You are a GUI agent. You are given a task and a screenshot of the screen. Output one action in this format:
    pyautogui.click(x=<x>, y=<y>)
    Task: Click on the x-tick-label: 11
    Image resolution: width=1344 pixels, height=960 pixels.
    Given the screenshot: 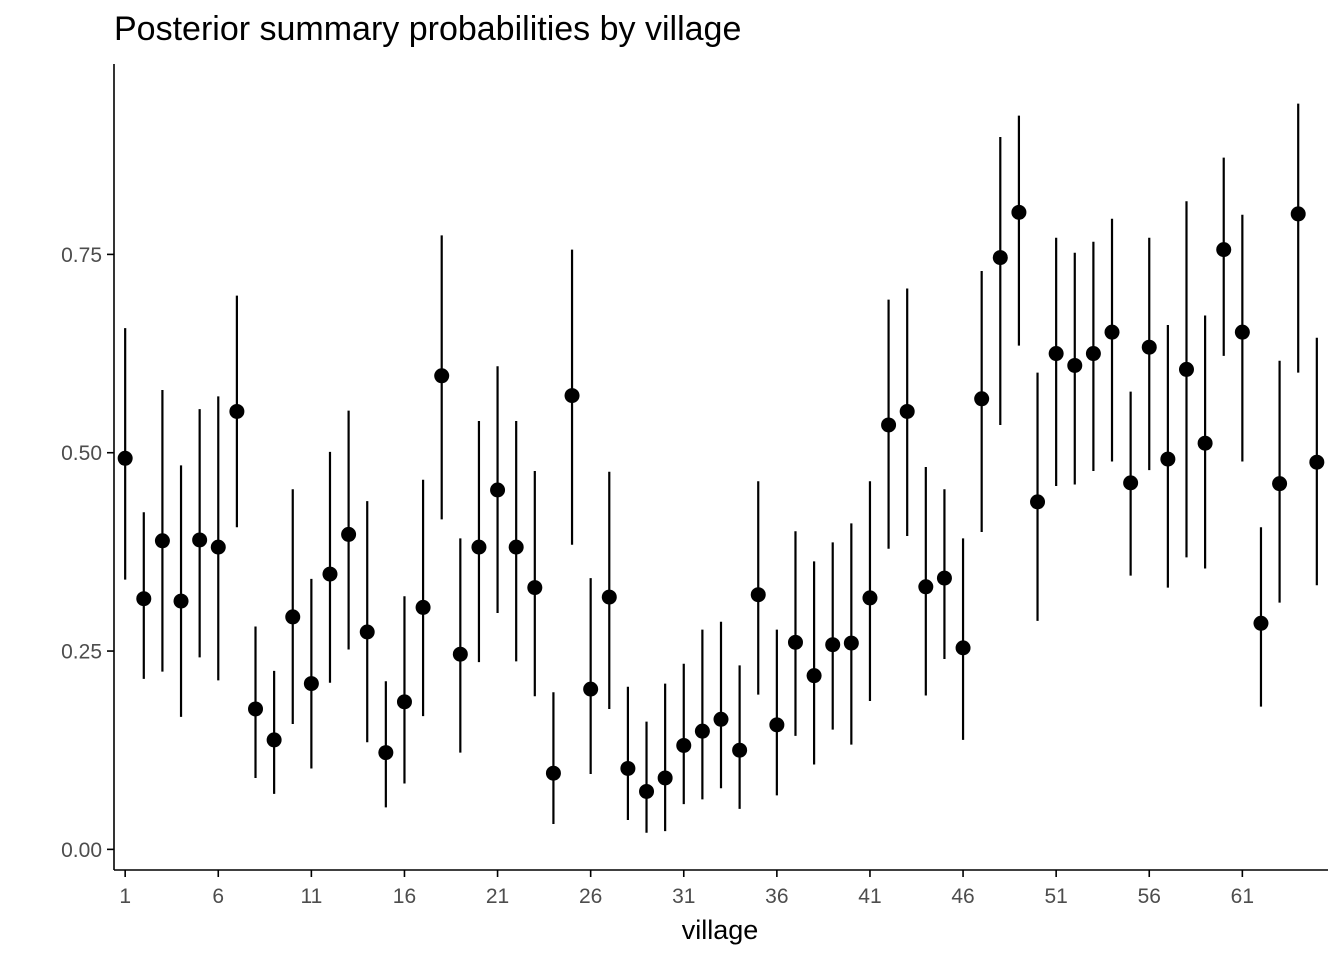 What is the action you would take?
    pyautogui.click(x=311, y=896)
    